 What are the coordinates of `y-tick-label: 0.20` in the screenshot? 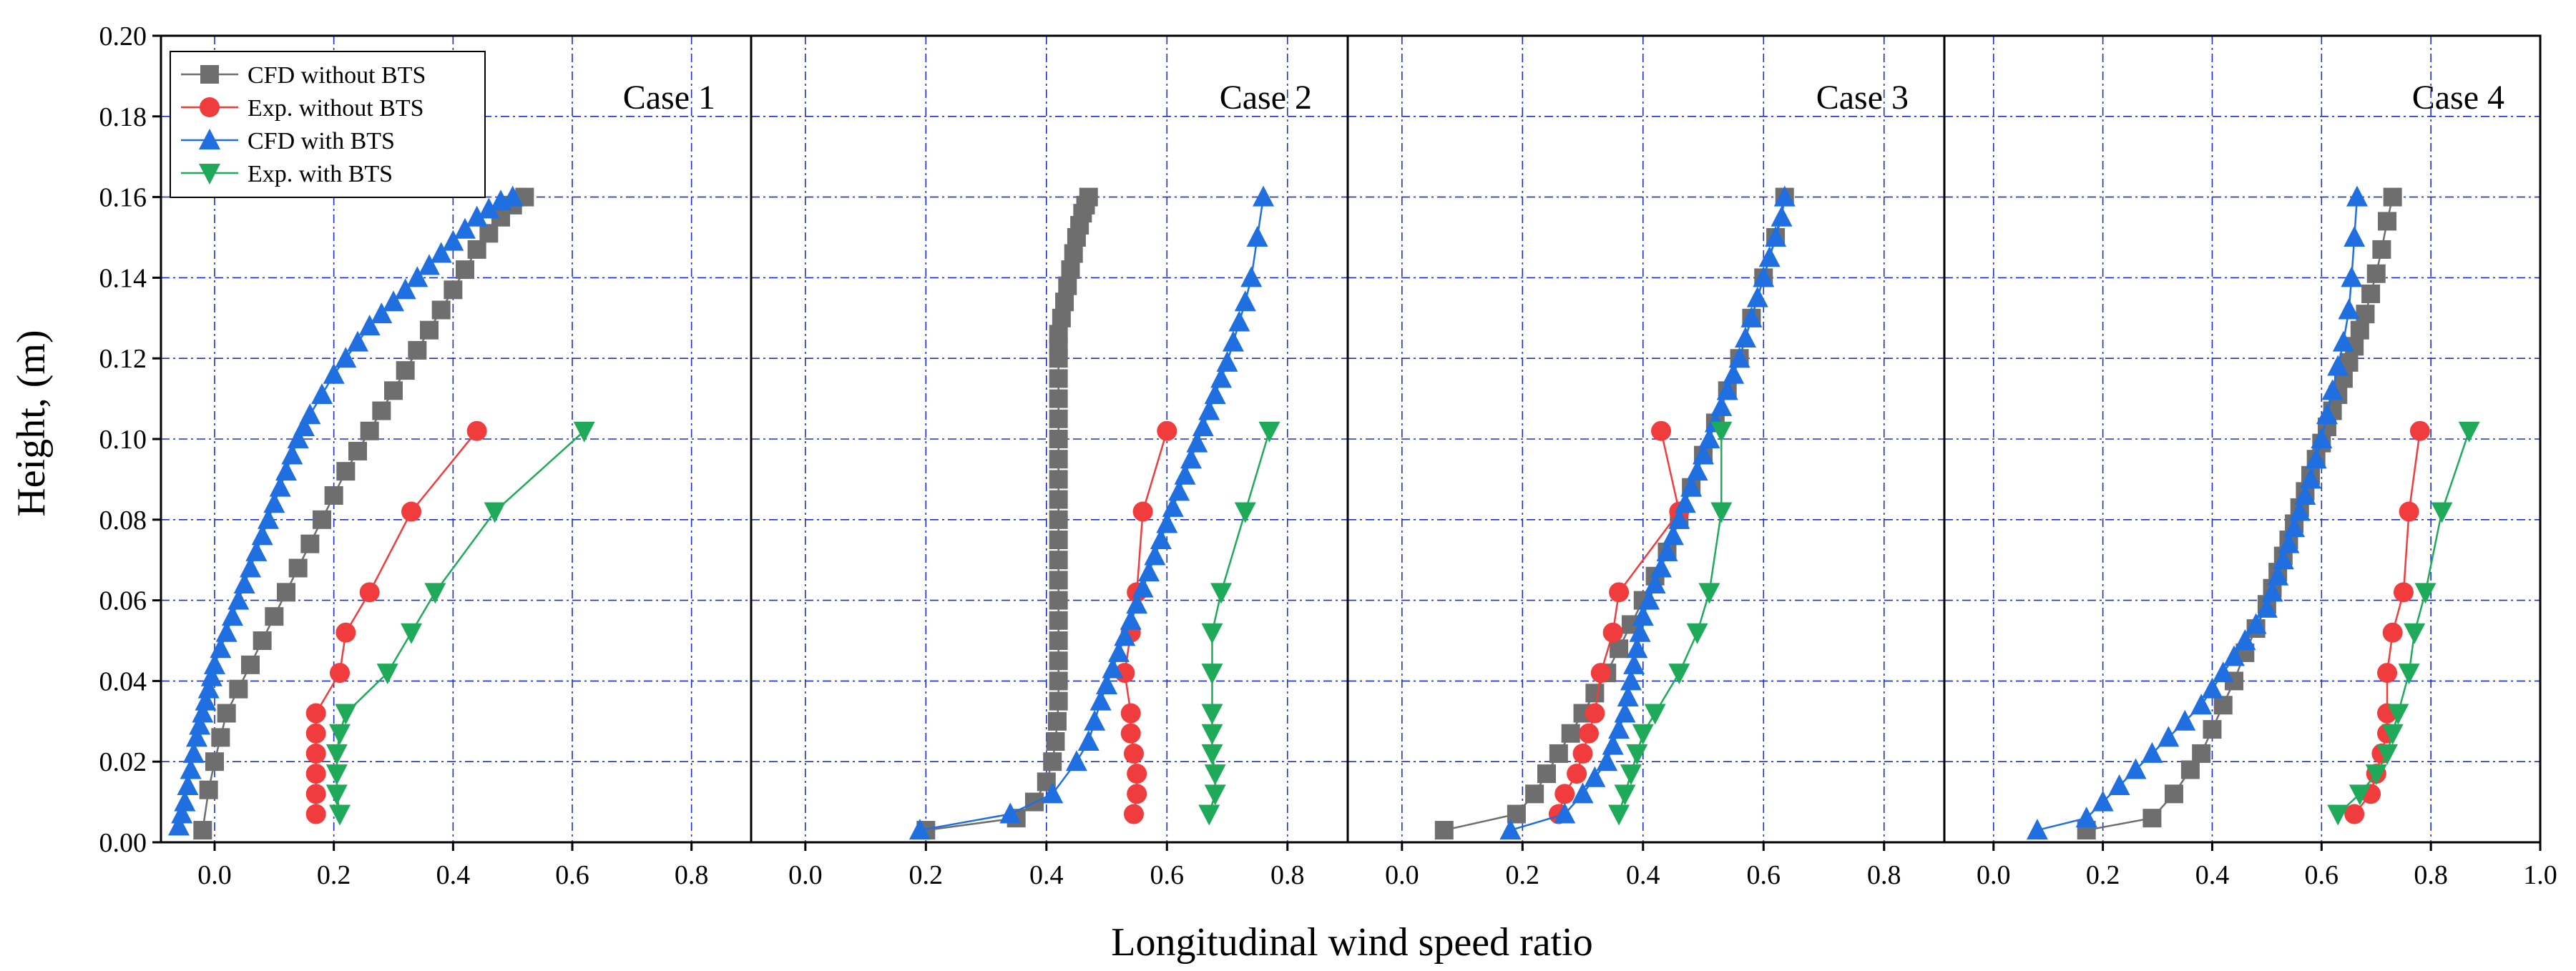 It's located at (123, 36).